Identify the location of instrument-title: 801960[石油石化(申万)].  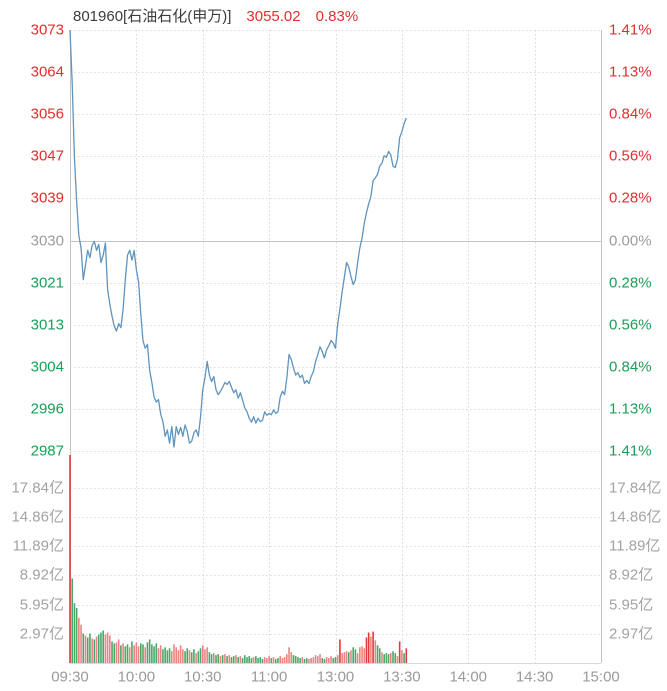
(152, 16).